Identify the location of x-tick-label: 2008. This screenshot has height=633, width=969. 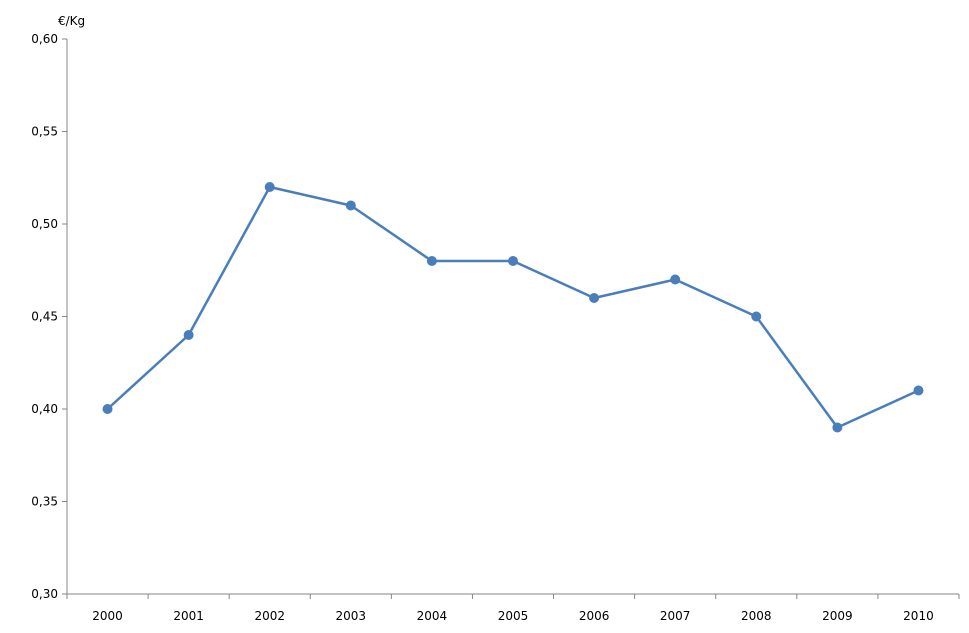
(756, 616).